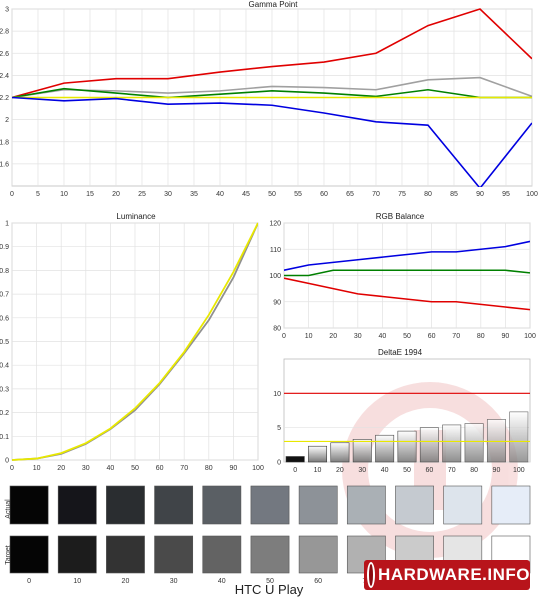 Image resolution: width=538 pixels, height=600 pixels. What do you see at coordinates (4, 76) in the screenshot?
I see `y-tick-label: 2.4` at bounding box center [4, 76].